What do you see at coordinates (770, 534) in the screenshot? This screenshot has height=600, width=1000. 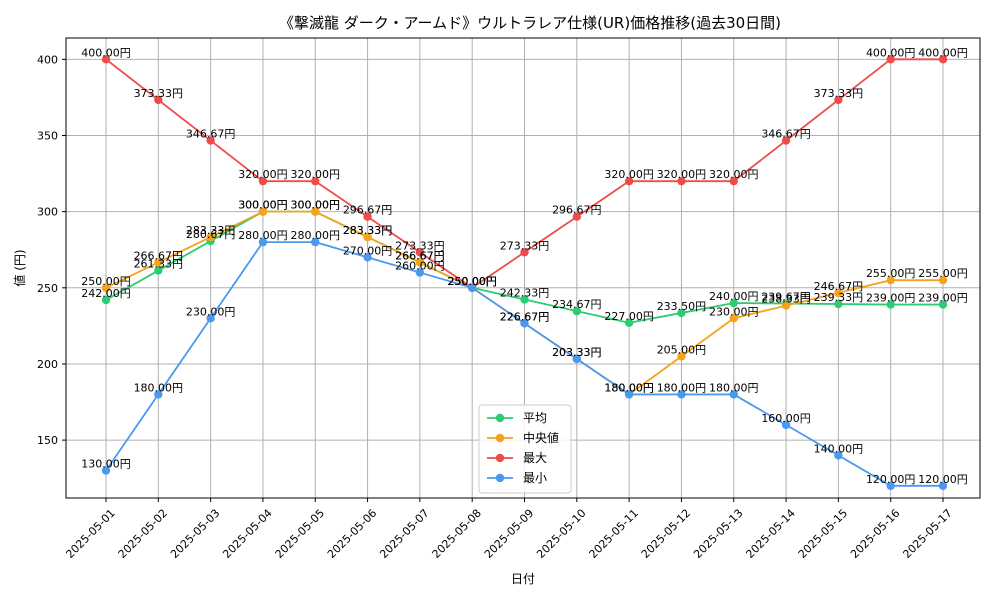 I see `x-tick-label: 2025-05-14` at bounding box center [770, 534].